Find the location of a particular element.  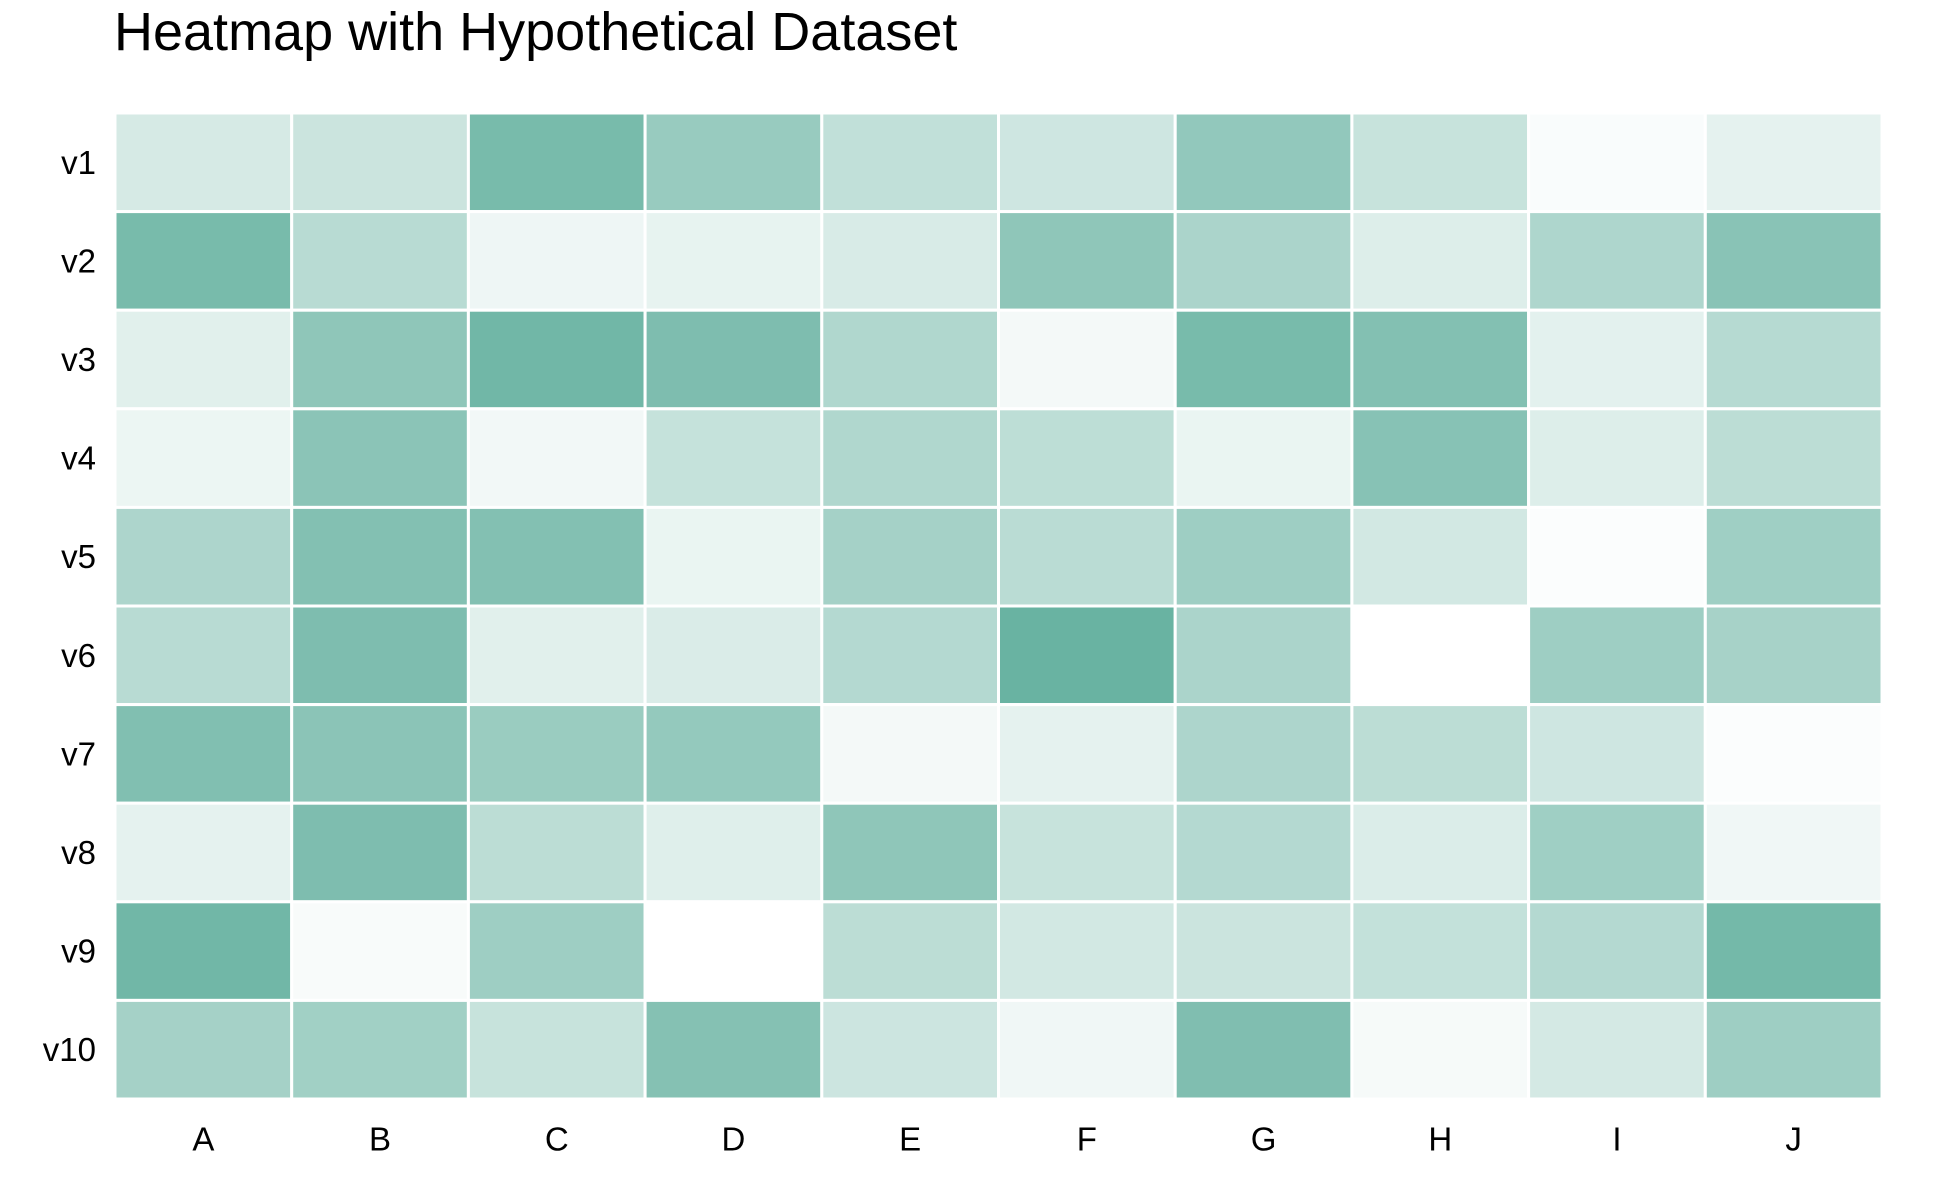

y-tick-label: v7 is located at coordinates (78, 753).